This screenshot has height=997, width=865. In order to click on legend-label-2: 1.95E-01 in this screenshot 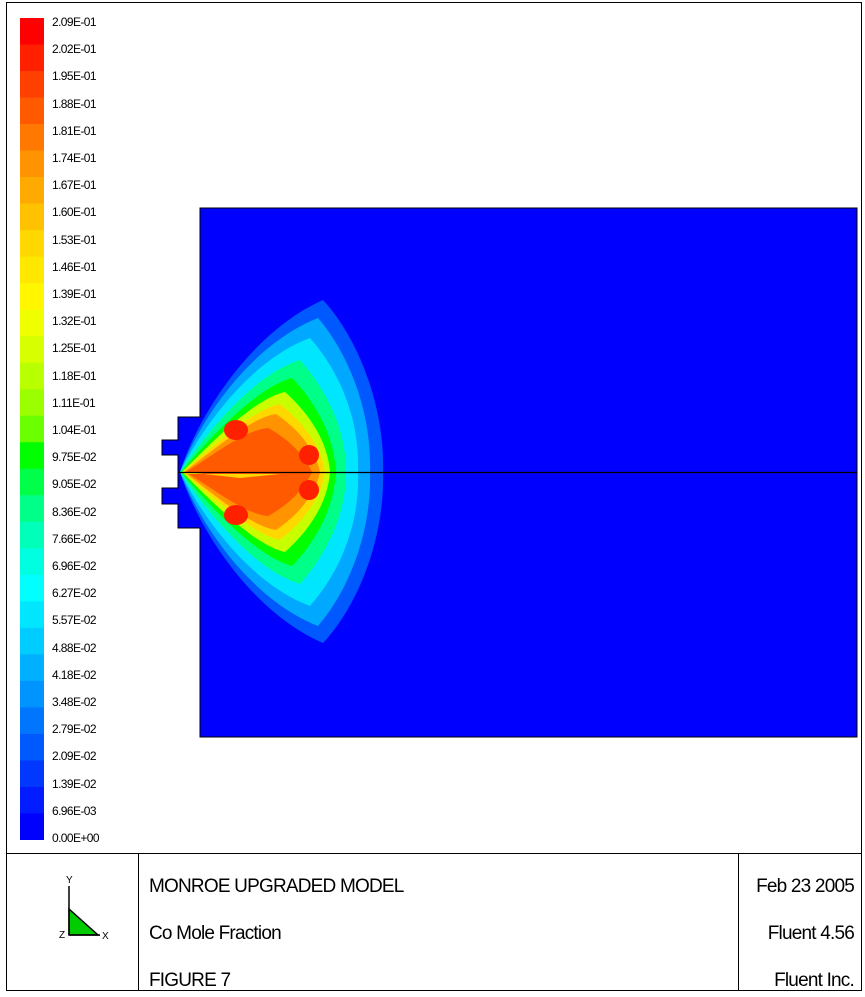, I will do `click(74, 76)`.